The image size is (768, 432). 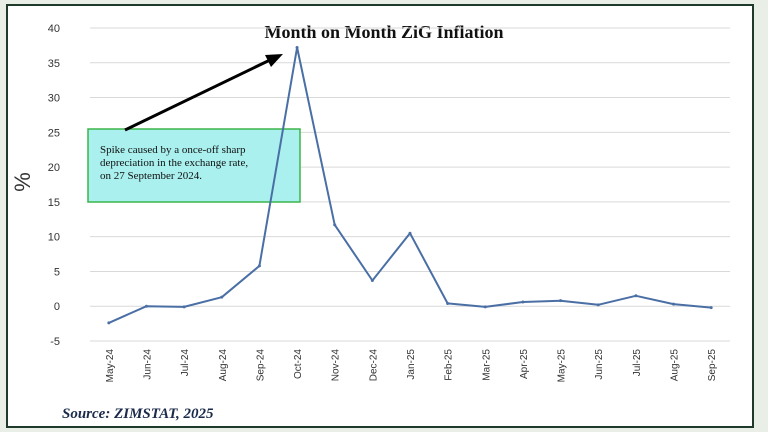 What do you see at coordinates (54, 238) in the screenshot?
I see `y-tick-label: 10` at bounding box center [54, 238].